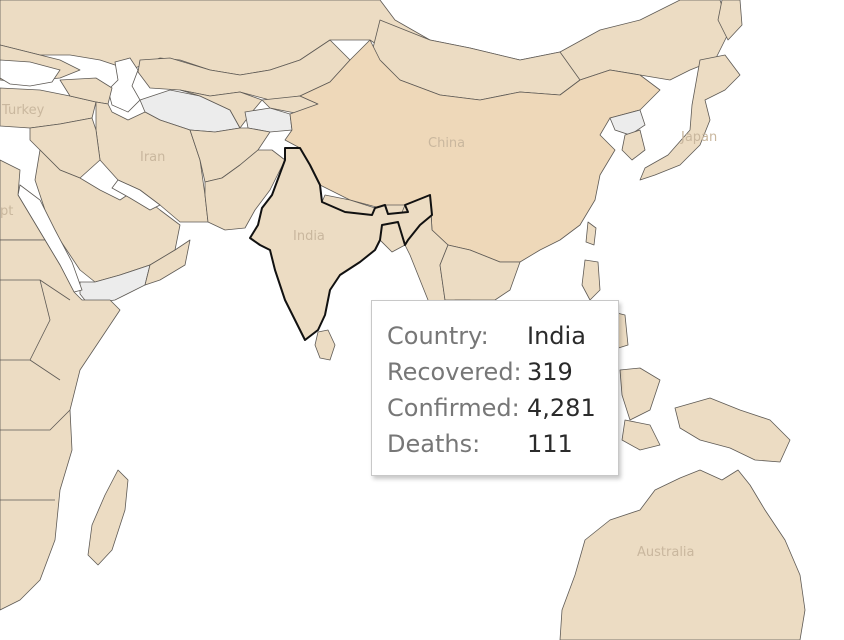 The height and width of the screenshot is (640, 844). What do you see at coordinates (641, 435) in the screenshot?
I see `island-sulawesi` at bounding box center [641, 435].